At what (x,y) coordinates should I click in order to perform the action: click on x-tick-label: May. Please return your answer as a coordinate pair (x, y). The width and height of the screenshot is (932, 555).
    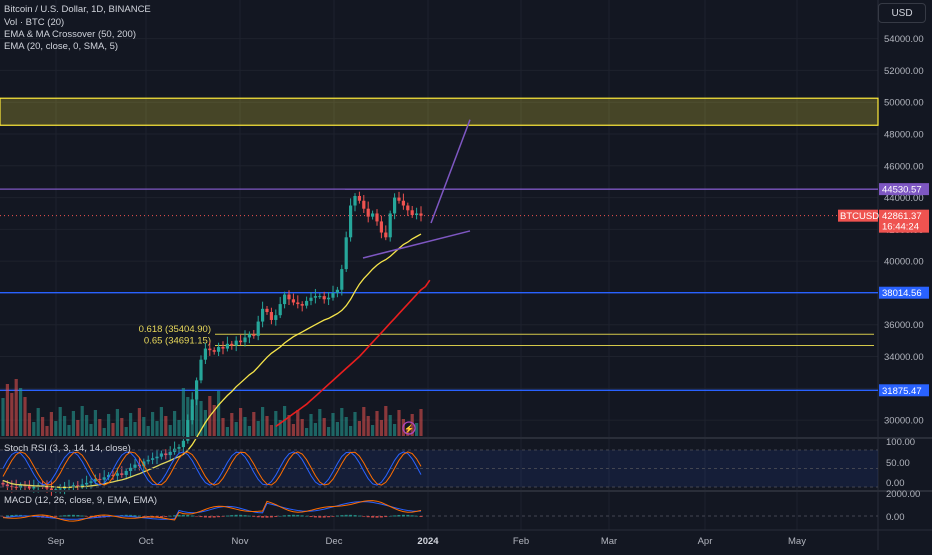
    Looking at the image, I should click on (797, 541).